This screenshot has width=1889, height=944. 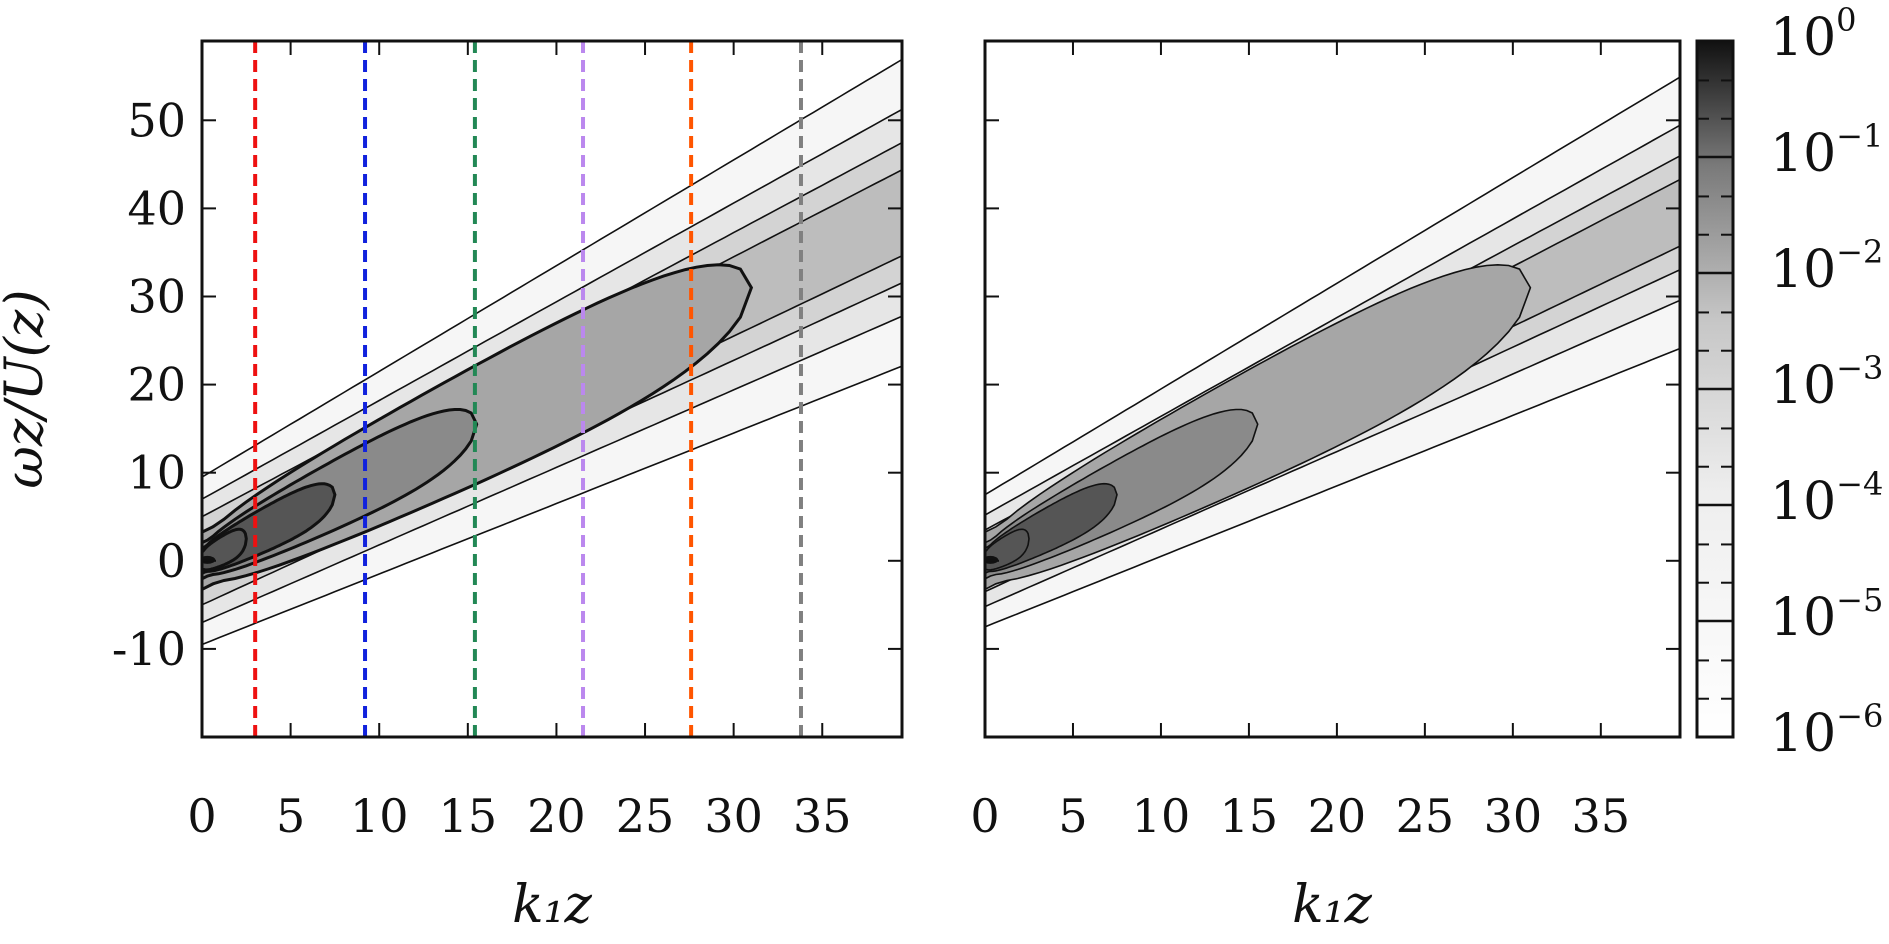 I want to click on left-y-tick-label: 10, so click(x=156, y=473).